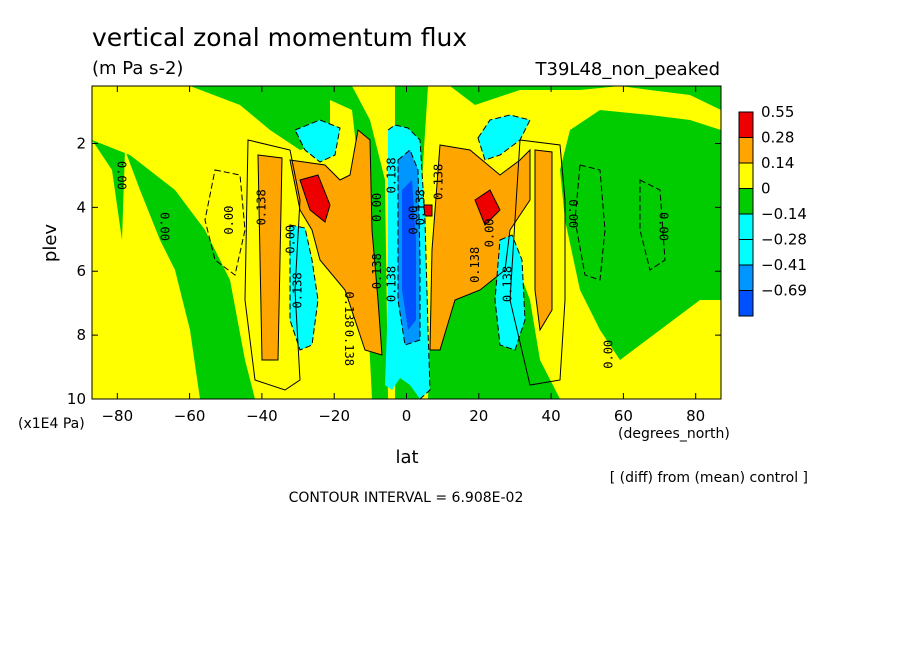  I want to click on colorbar: 0.55 0.28 0.14 0 −0.14 −0.28 −0.41 −0.69, so click(772, 210).